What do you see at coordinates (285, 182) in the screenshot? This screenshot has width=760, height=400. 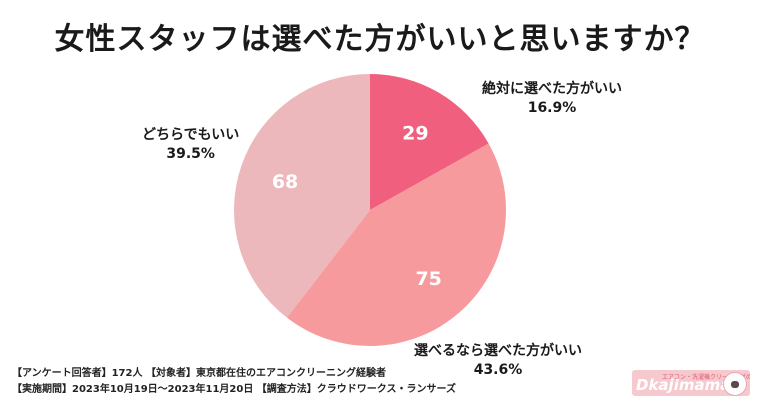 I see `slice-count-label: 68` at bounding box center [285, 182].